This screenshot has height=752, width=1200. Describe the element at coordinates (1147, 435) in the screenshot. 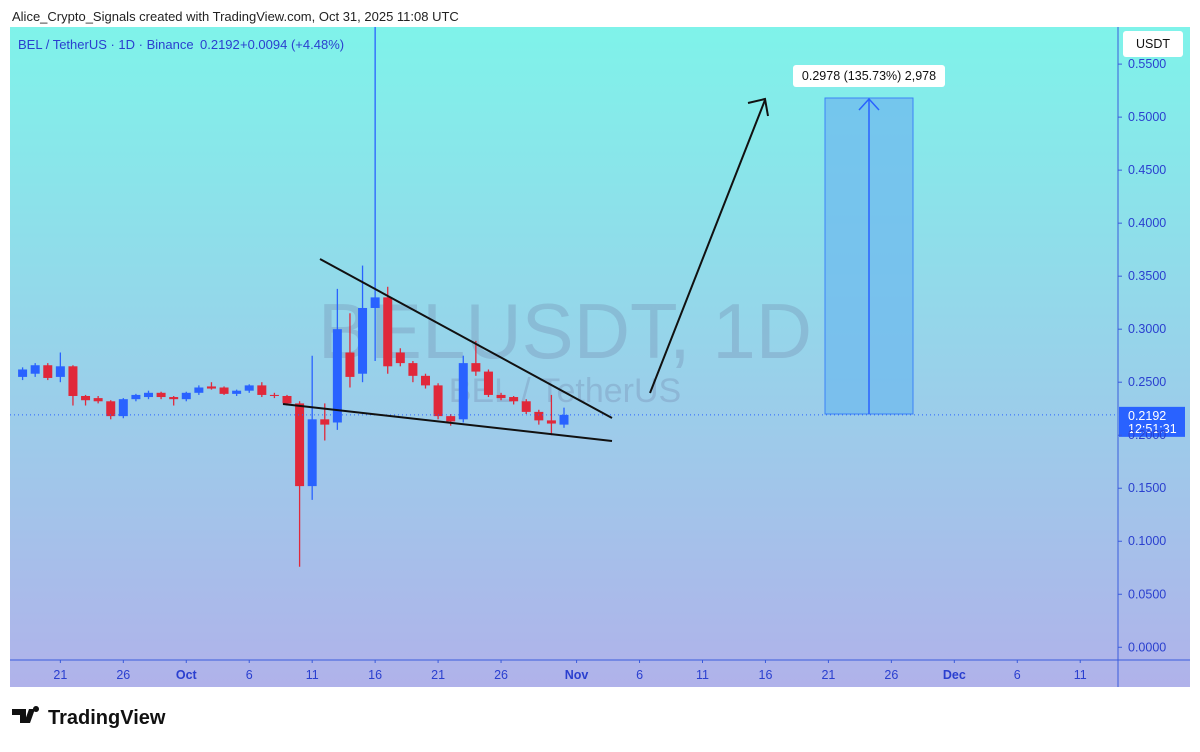

I see `y-tick-label: 0.2000` at that location.